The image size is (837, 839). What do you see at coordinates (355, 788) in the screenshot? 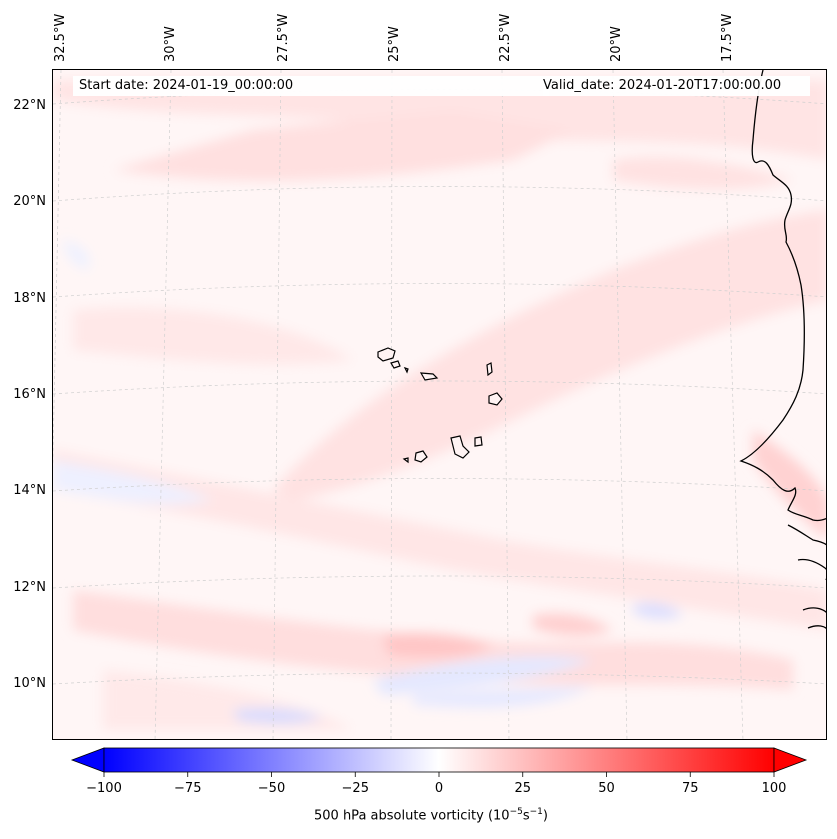
I see `colorbar-tick-label: −25` at bounding box center [355, 788].